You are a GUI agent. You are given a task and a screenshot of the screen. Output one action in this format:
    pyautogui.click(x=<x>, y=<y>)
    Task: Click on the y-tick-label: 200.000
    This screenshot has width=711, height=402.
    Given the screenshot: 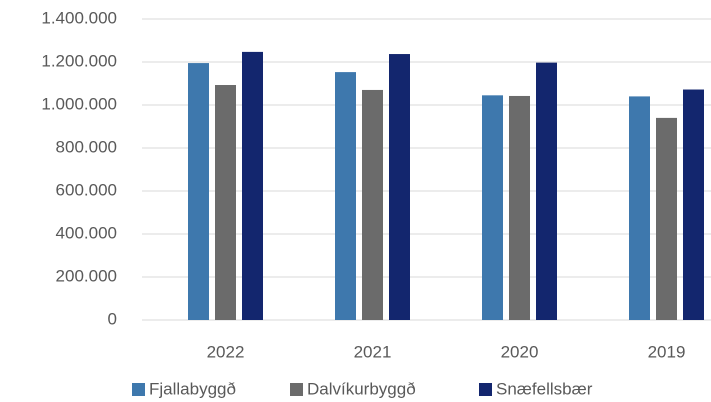 What is the action you would take?
    pyautogui.click(x=86, y=275)
    